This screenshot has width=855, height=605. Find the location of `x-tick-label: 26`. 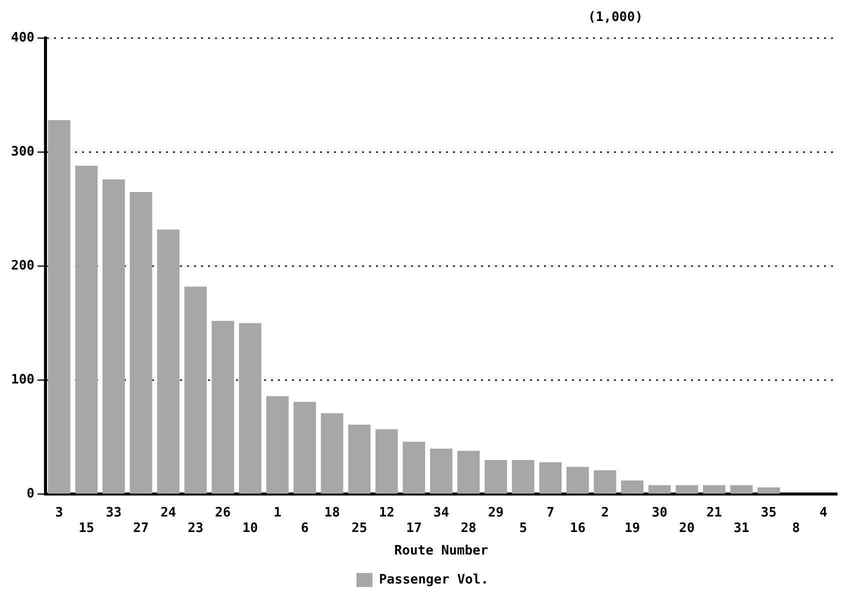

x-tick-label: 26 is located at coordinates (223, 512).